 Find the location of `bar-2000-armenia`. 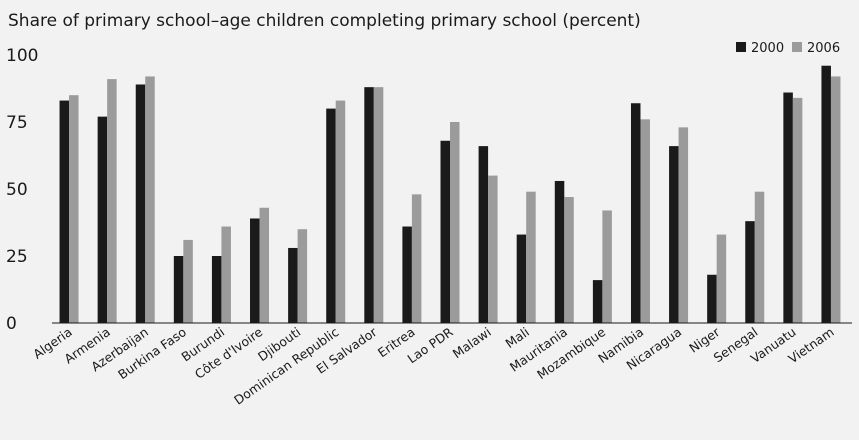

bar-2000-armenia is located at coordinates (102, 219).